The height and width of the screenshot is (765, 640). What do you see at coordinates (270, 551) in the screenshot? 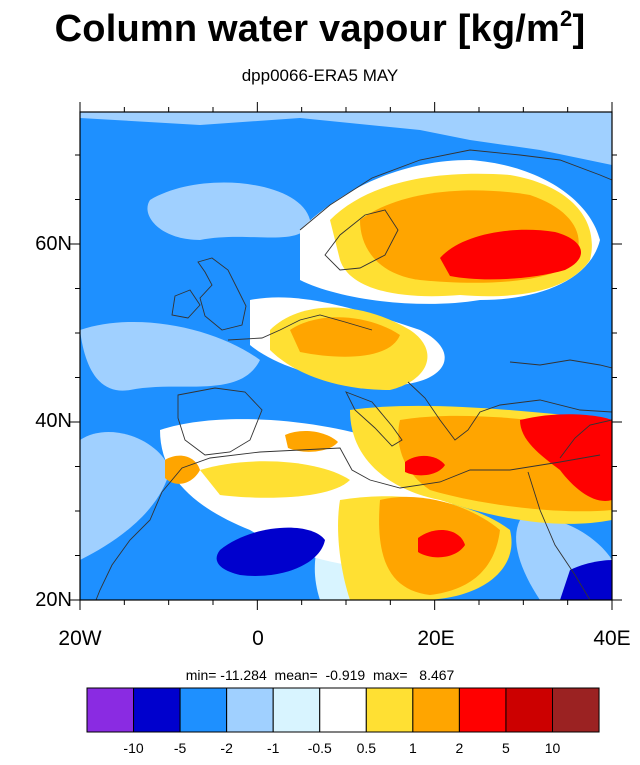
I see `field-darkblue-sahara` at bounding box center [270, 551].